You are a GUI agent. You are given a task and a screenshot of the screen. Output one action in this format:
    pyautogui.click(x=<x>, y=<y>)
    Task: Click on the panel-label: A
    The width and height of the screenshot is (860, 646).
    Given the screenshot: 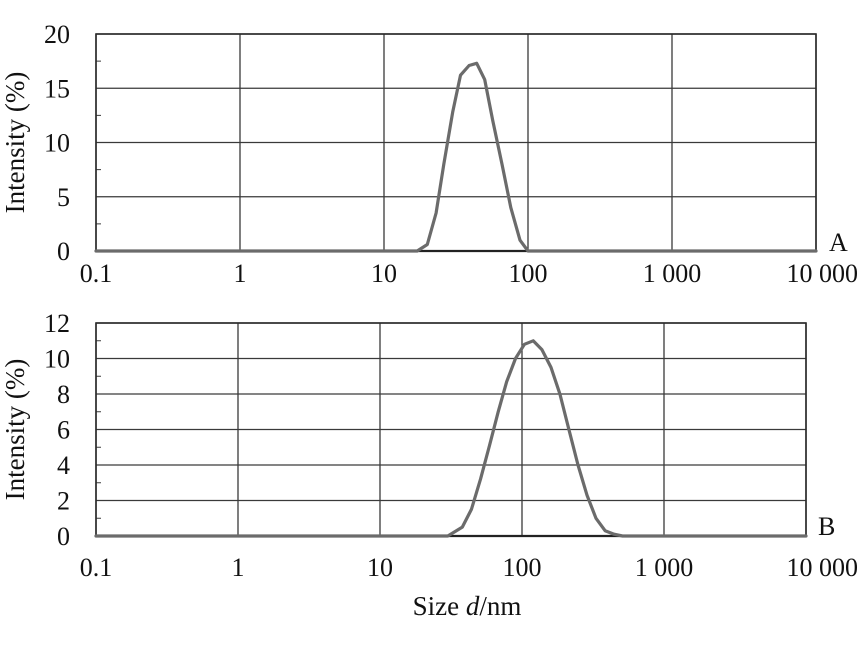 What is the action you would take?
    pyautogui.click(x=838, y=242)
    